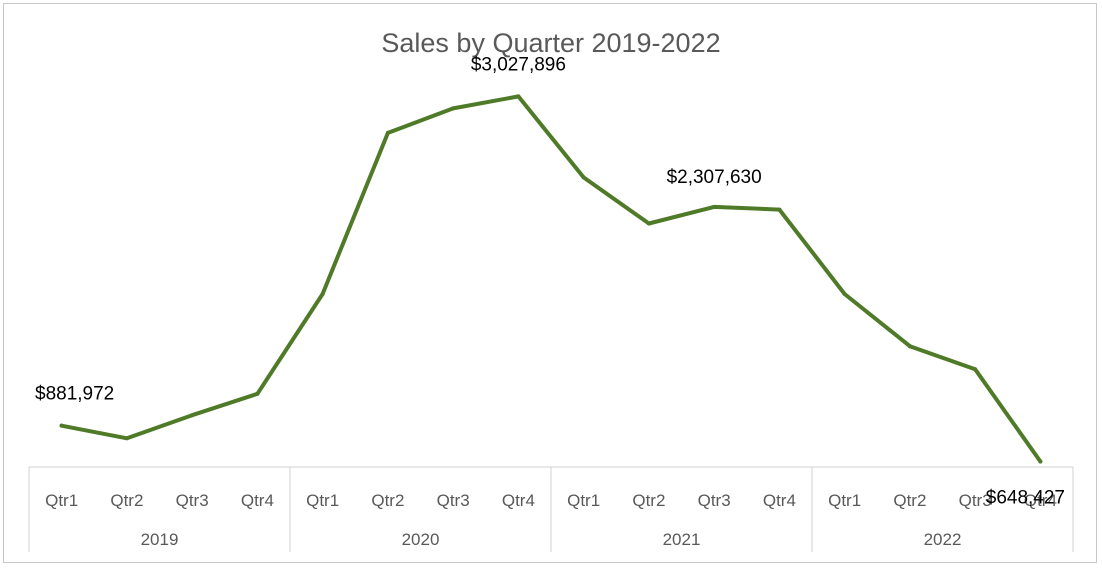 The height and width of the screenshot is (568, 1102). I want to click on year-tick-label: 2022, so click(943, 539).